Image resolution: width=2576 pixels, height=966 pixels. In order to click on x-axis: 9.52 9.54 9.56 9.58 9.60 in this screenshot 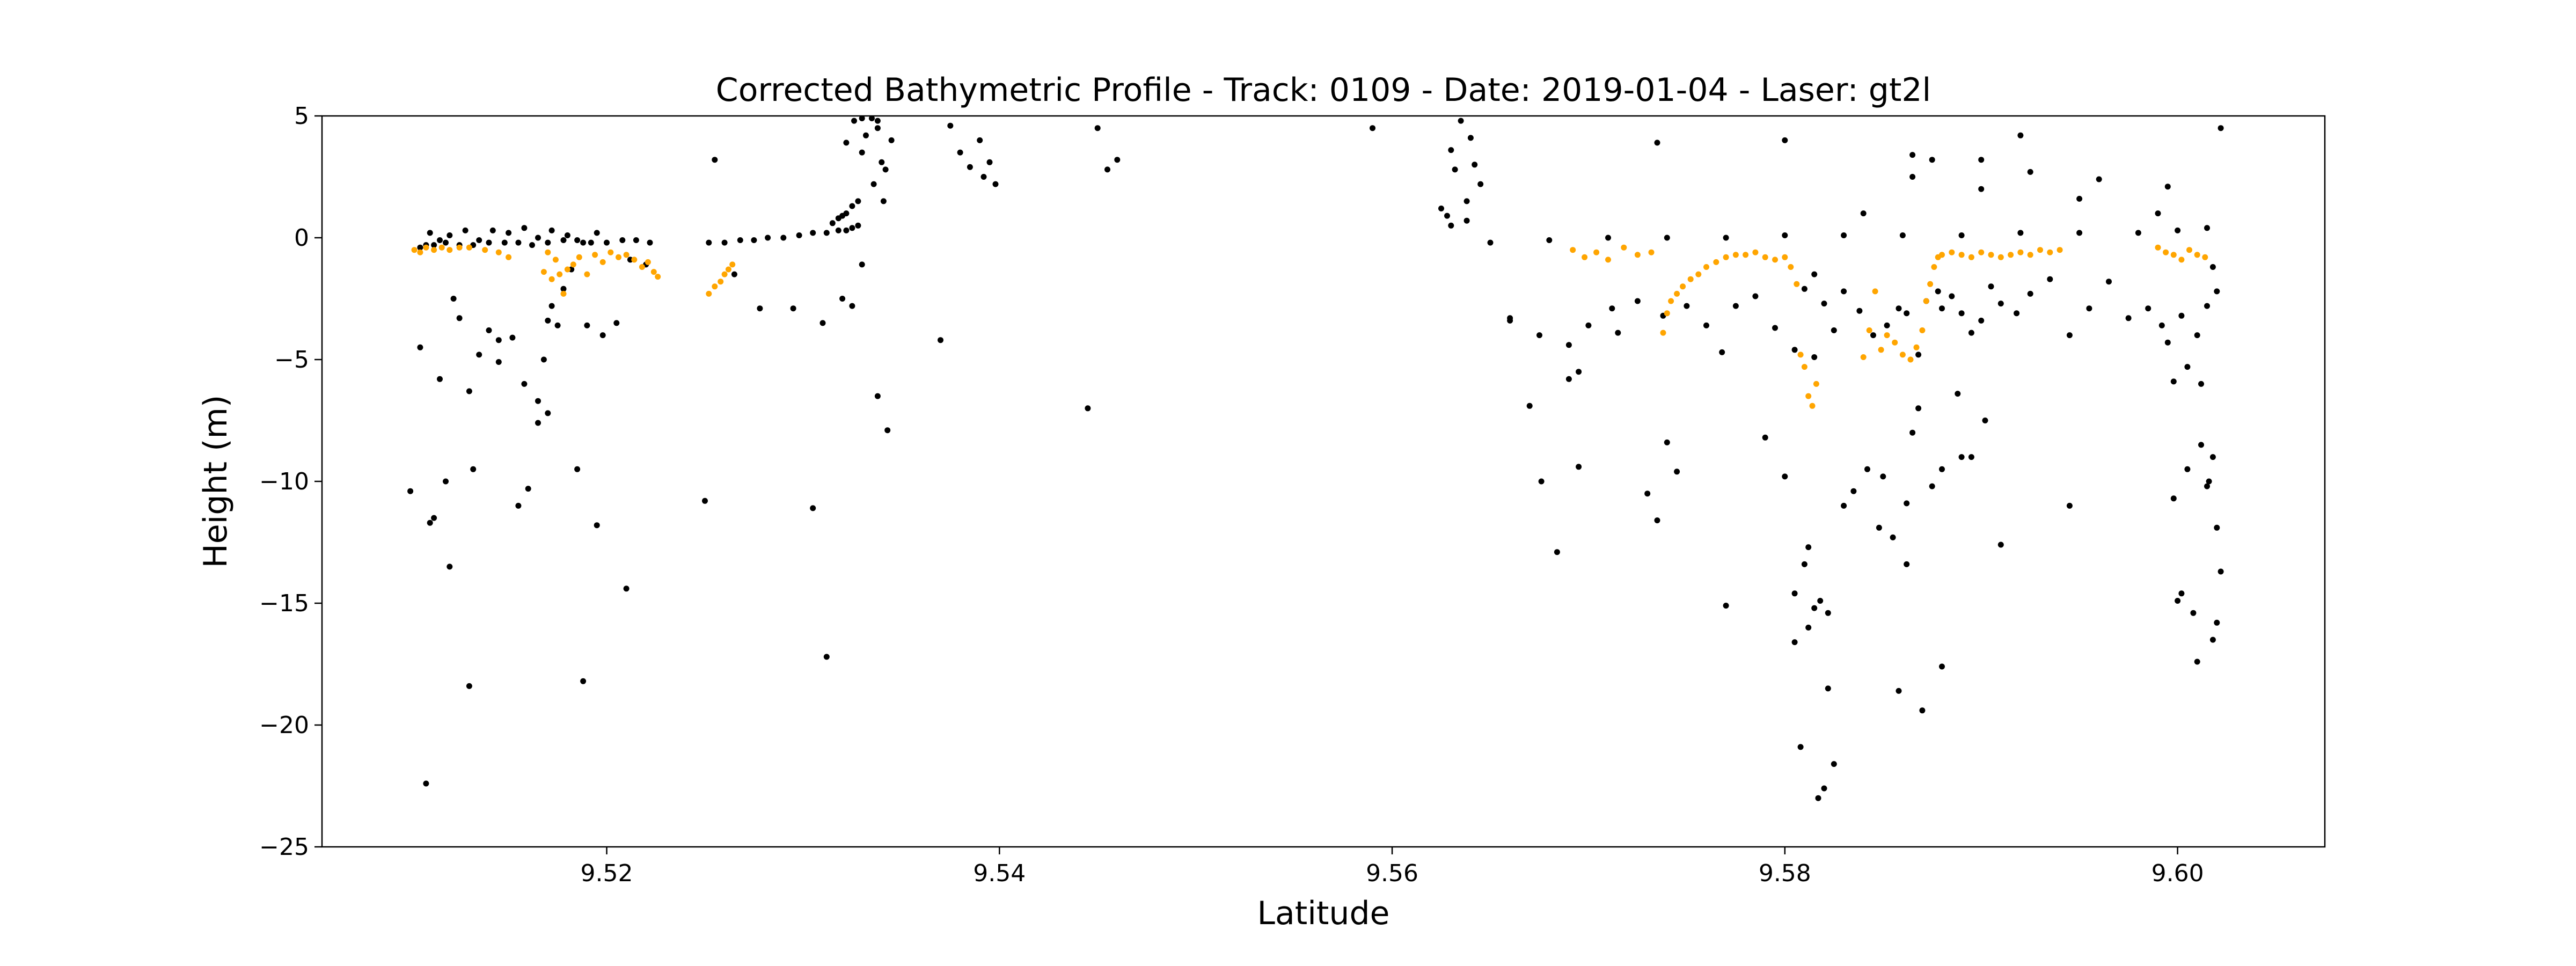, I will do `click(1392, 867)`.